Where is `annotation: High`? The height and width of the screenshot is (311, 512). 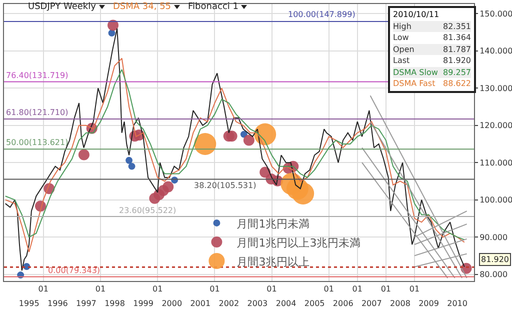
annotation: High is located at coordinates (402, 26).